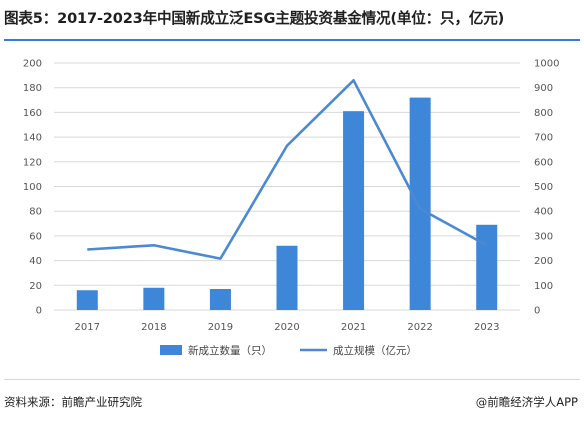 The height and width of the screenshot is (422, 584). I want to click on right-tick-label: 500, so click(543, 187).